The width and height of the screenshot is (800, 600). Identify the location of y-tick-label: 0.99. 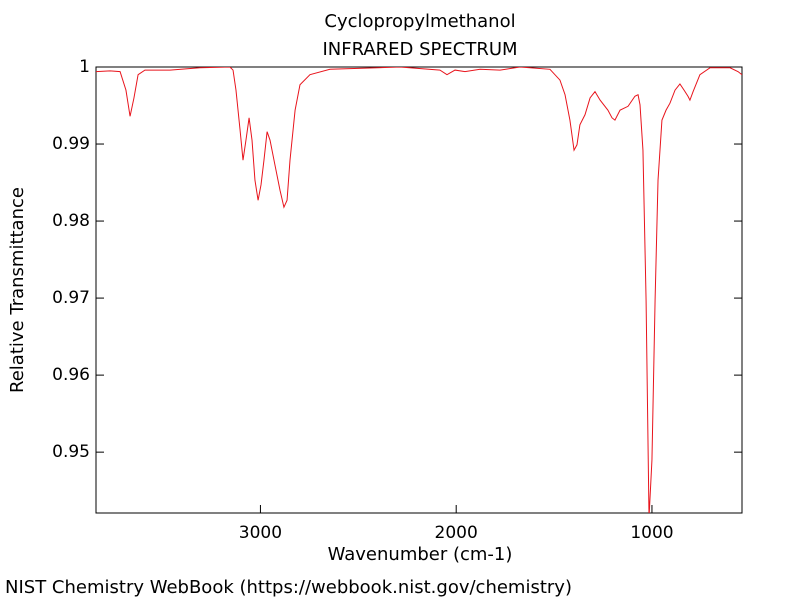
(71, 144).